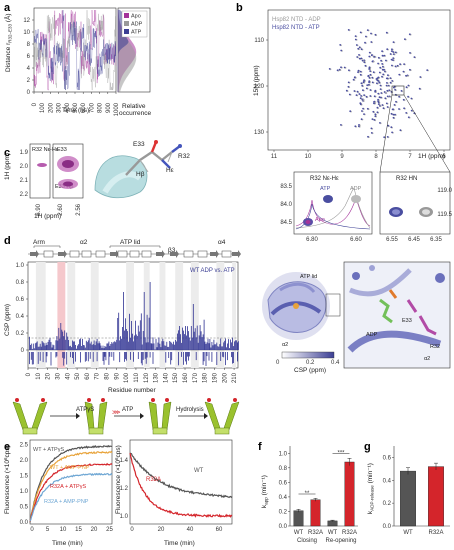 The image size is (454, 550). Describe the element at coordinates (136, 33) in the screenshot. I see `a-legend-atp: ATP` at that location.